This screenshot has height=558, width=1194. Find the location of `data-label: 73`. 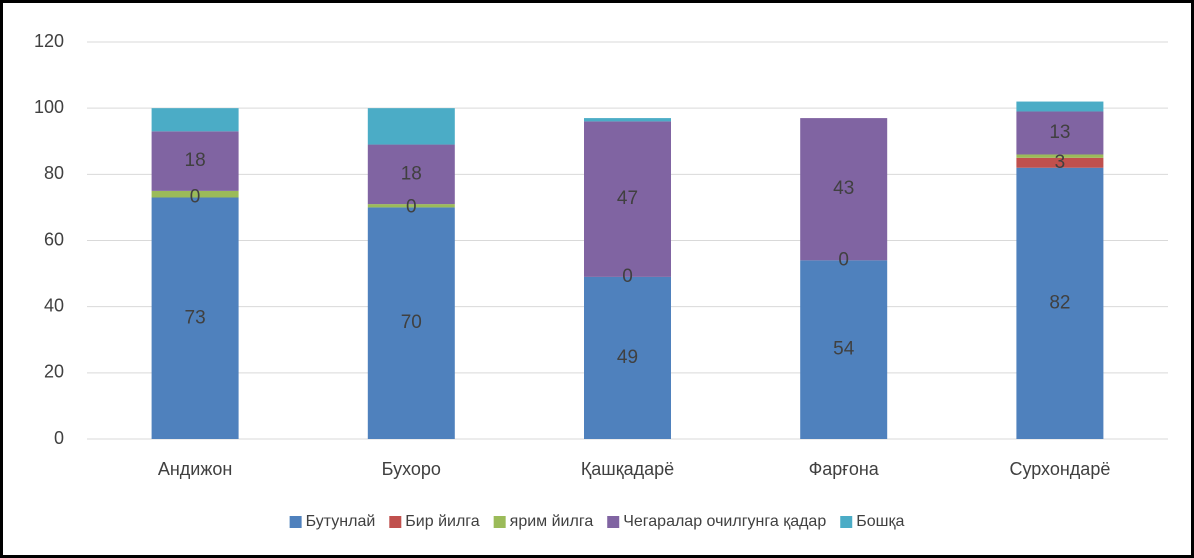

data-label: 73 is located at coordinates (195, 317).